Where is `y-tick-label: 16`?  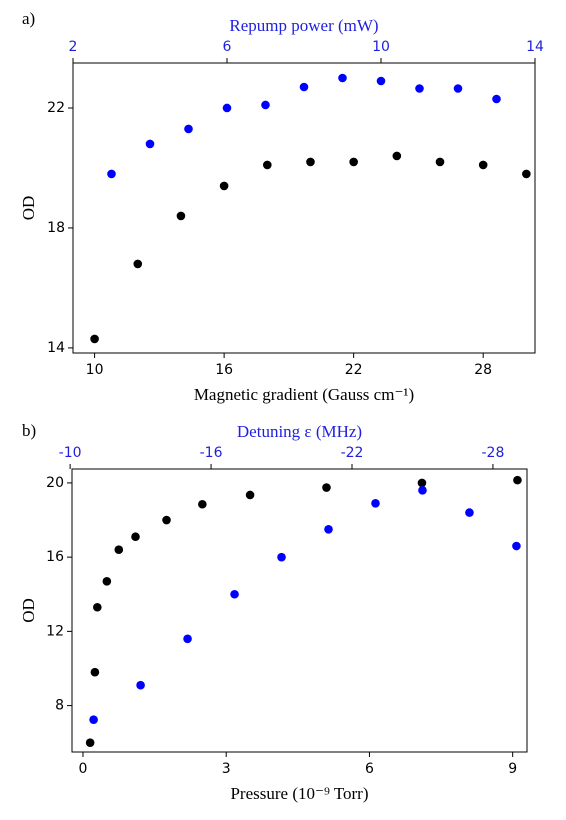
y-tick-label: 16 is located at coordinates (55, 557).